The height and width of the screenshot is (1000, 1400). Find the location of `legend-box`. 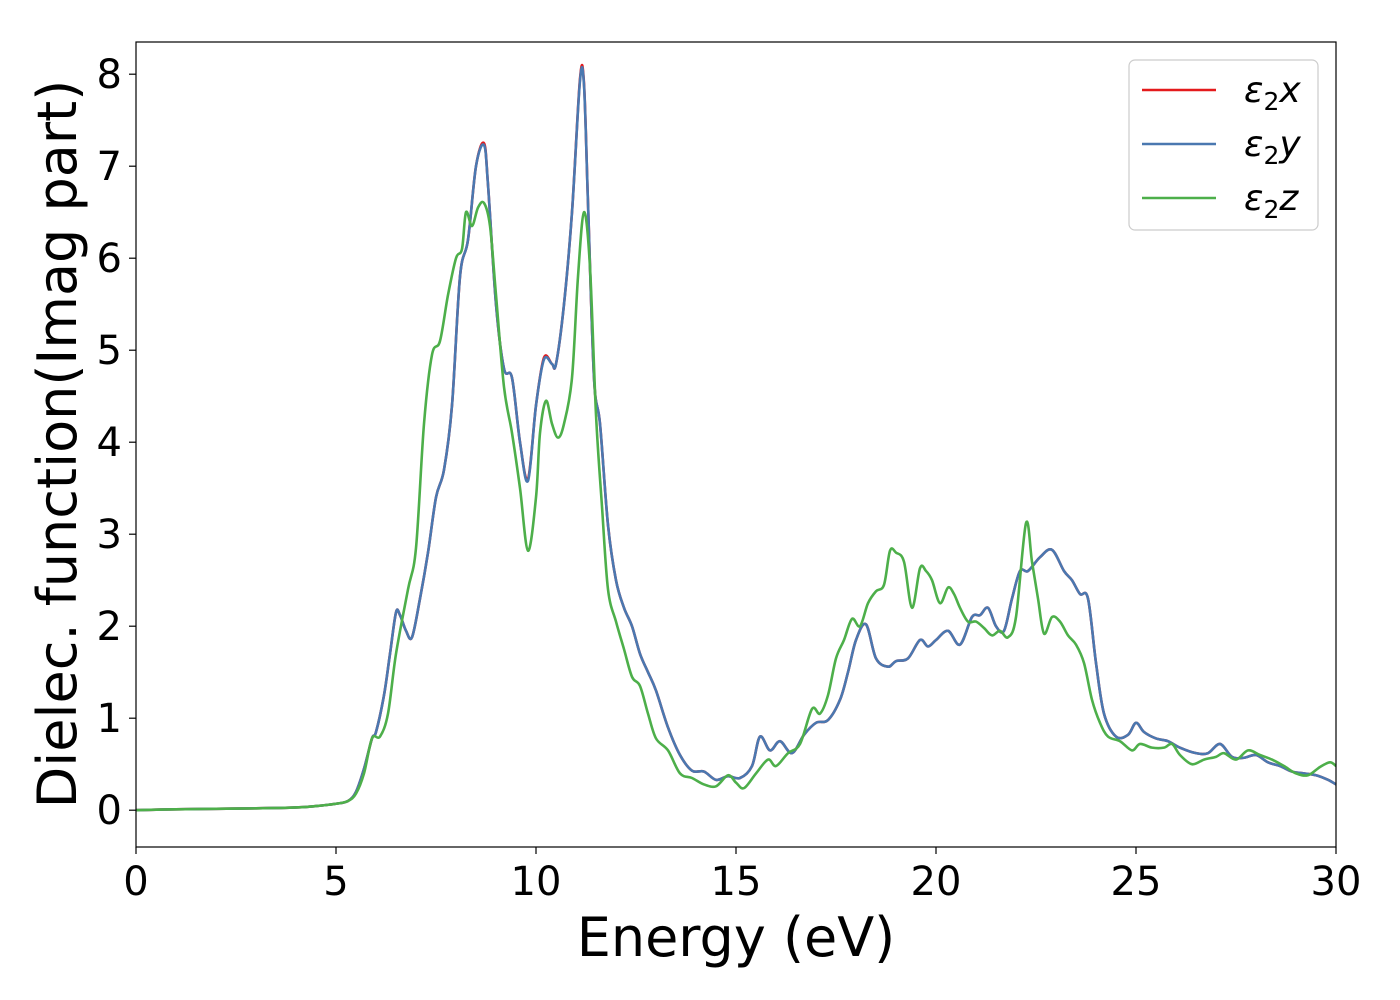

legend-box is located at coordinates (1223, 145).